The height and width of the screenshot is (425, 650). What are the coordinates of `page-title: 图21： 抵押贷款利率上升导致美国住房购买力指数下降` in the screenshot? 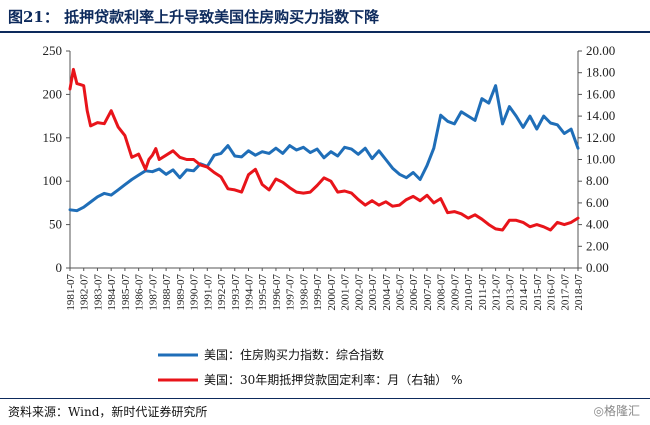 It's located at (194, 17).